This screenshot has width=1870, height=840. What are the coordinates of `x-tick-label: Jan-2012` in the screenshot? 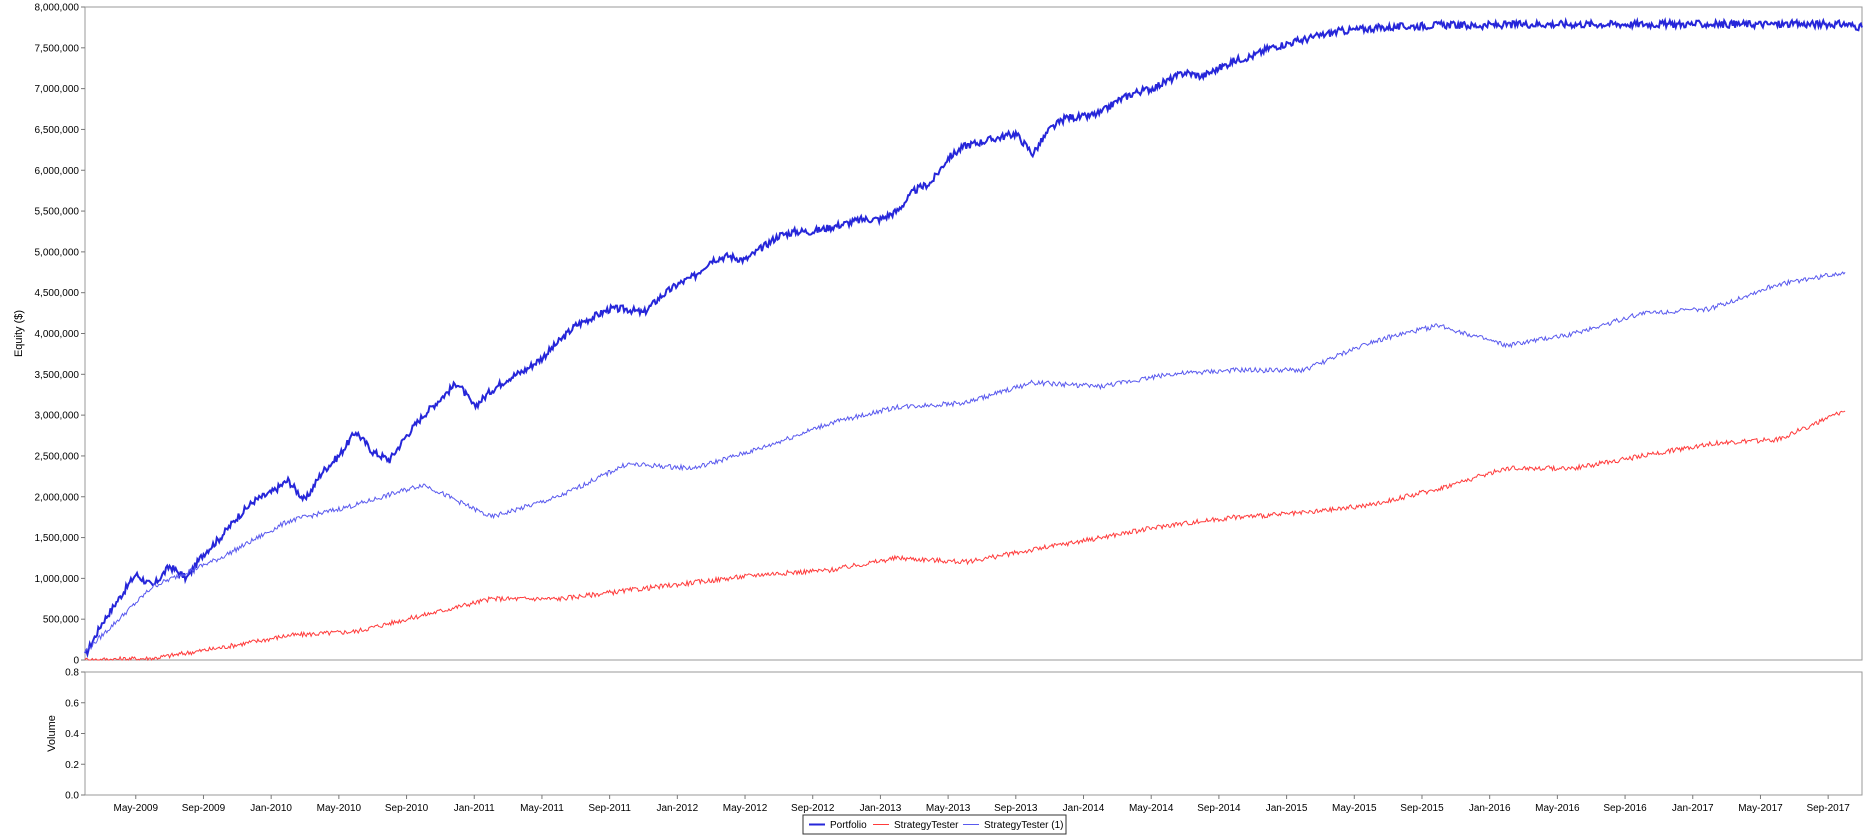 It's located at (677, 808).